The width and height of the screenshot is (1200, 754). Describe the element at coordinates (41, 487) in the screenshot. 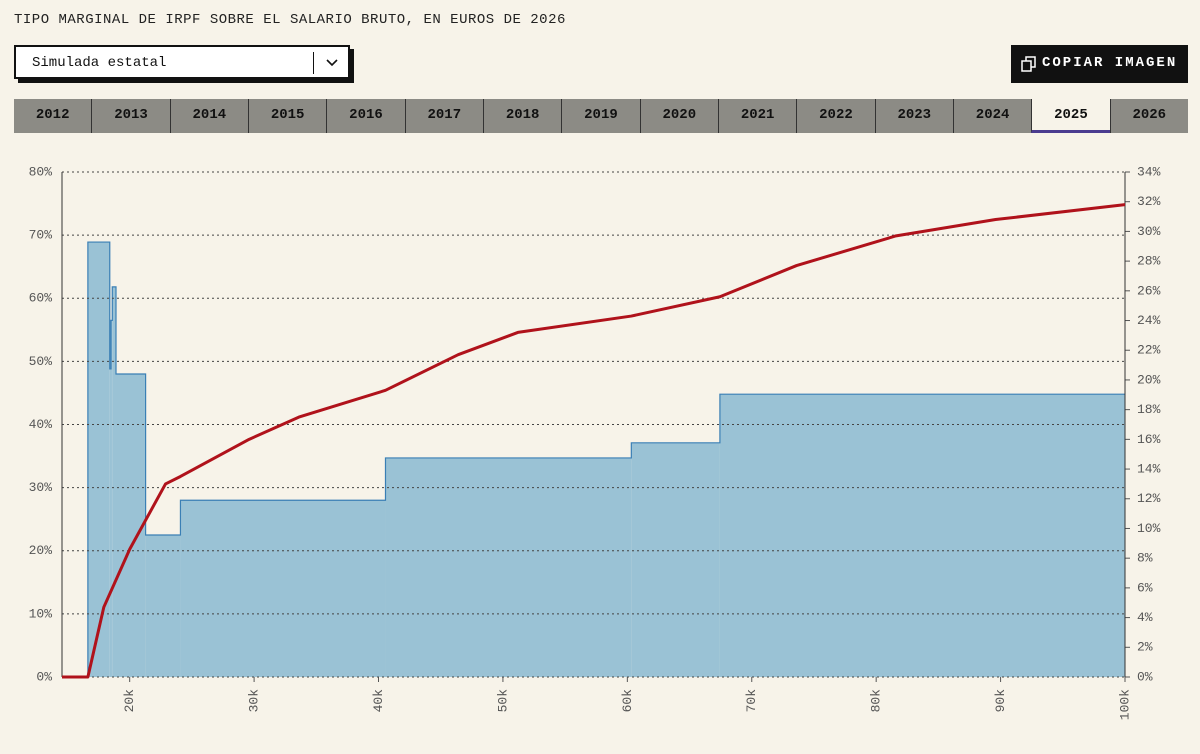

I see `y-tick-label: 30%` at that location.